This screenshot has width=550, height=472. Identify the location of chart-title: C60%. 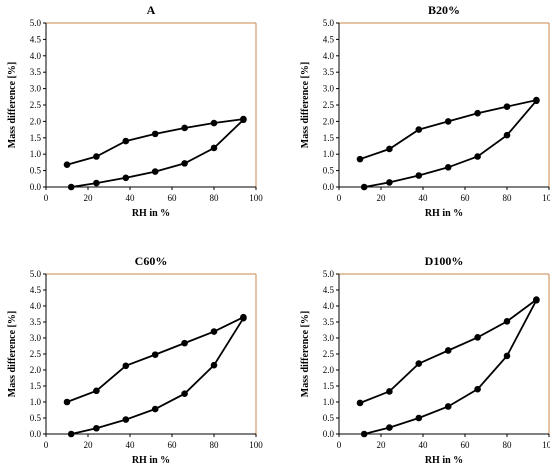
(151, 261).